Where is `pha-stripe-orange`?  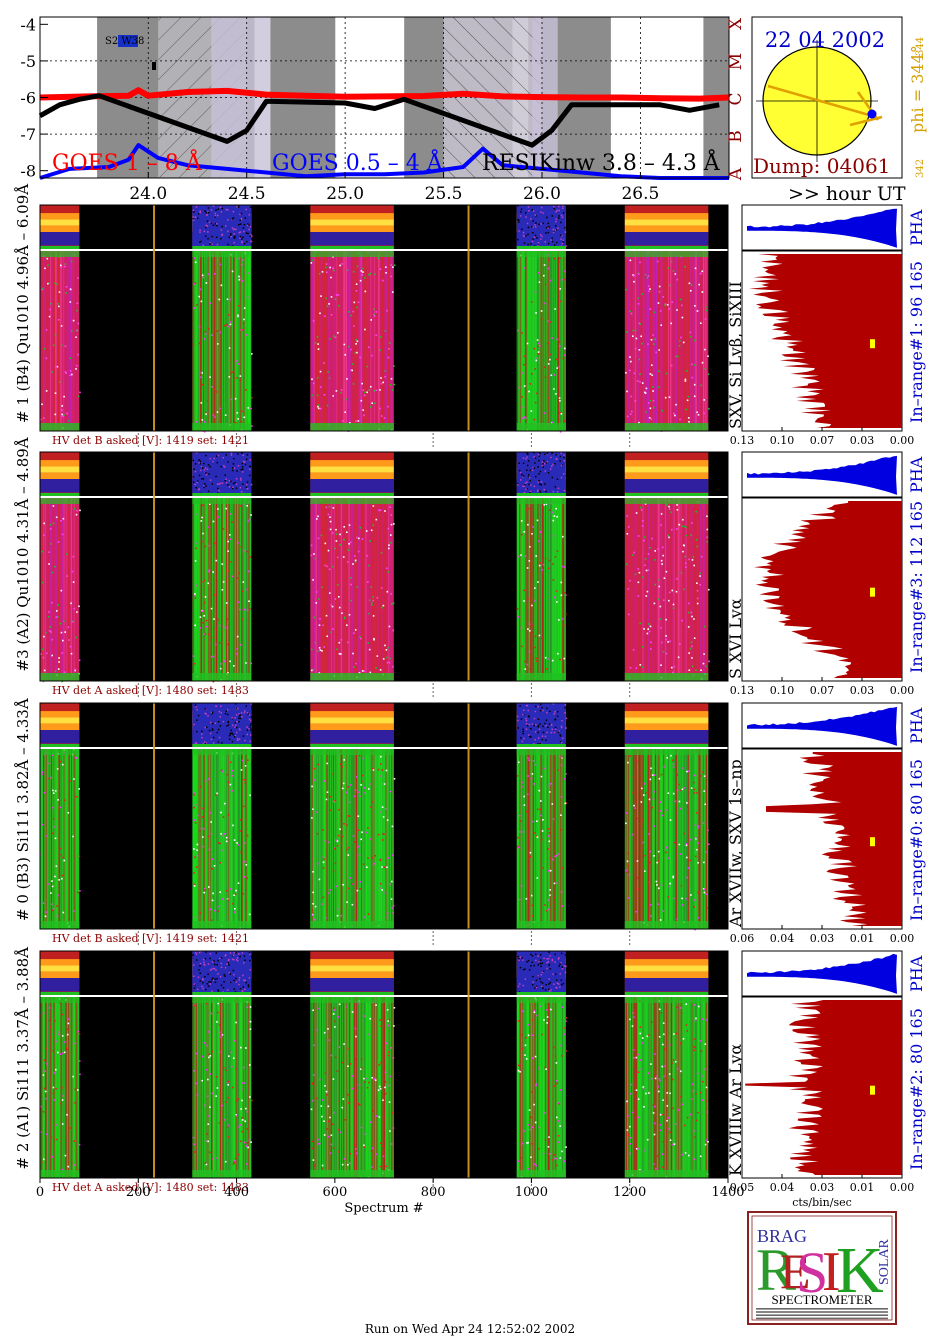 pha-stripe-orange is located at coordinates (352, 216).